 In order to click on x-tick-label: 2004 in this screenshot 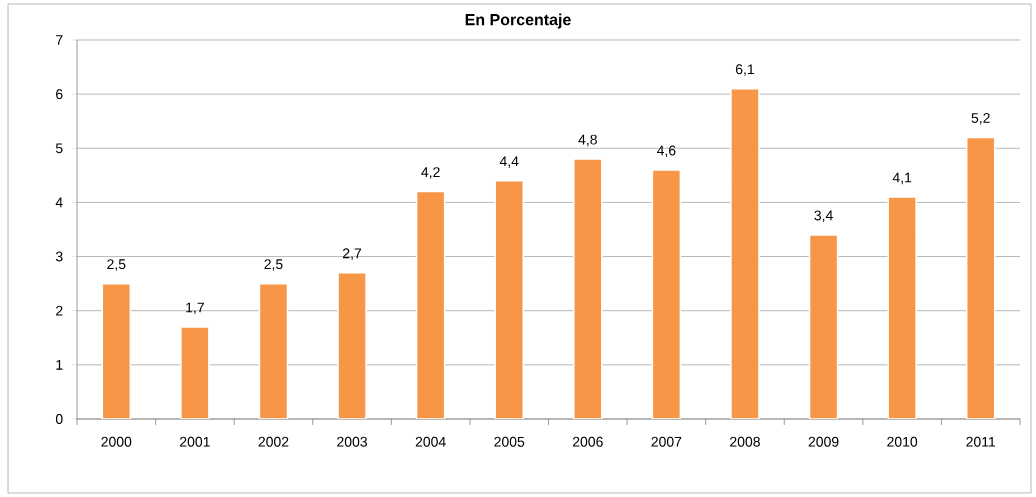, I will do `click(430, 441)`.